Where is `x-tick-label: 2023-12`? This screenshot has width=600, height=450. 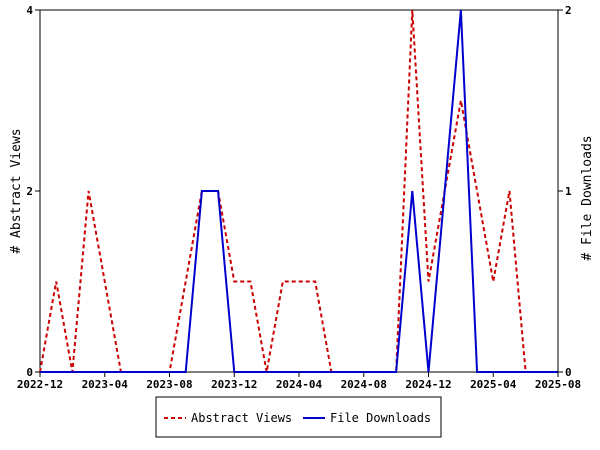
x-tick-label: 2023-12 is located at coordinates (234, 384).